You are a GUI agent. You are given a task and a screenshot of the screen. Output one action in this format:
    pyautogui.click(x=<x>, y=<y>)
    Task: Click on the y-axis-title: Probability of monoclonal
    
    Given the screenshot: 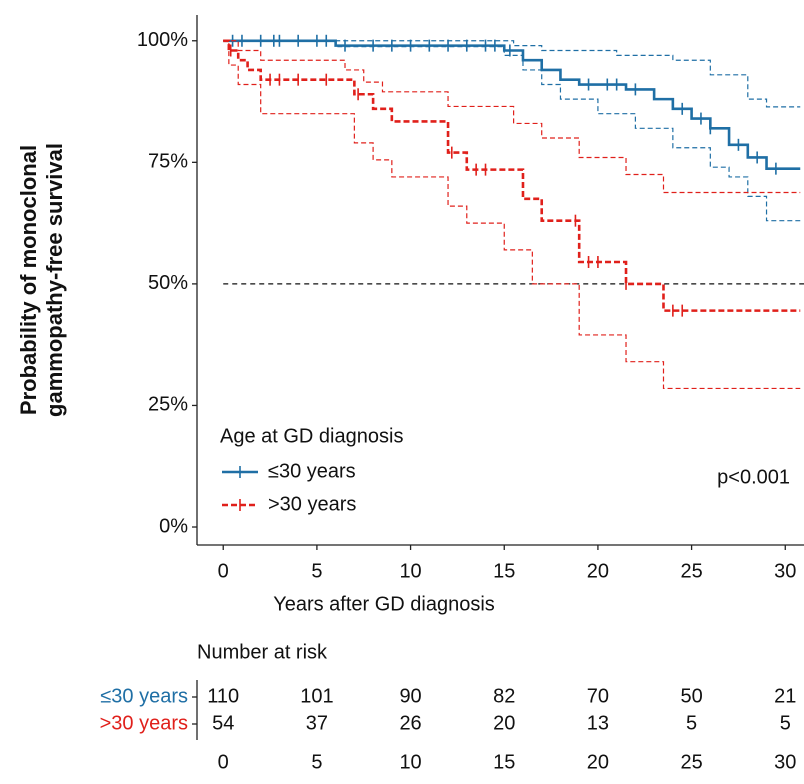 What is the action you would take?
    pyautogui.click(x=28, y=280)
    